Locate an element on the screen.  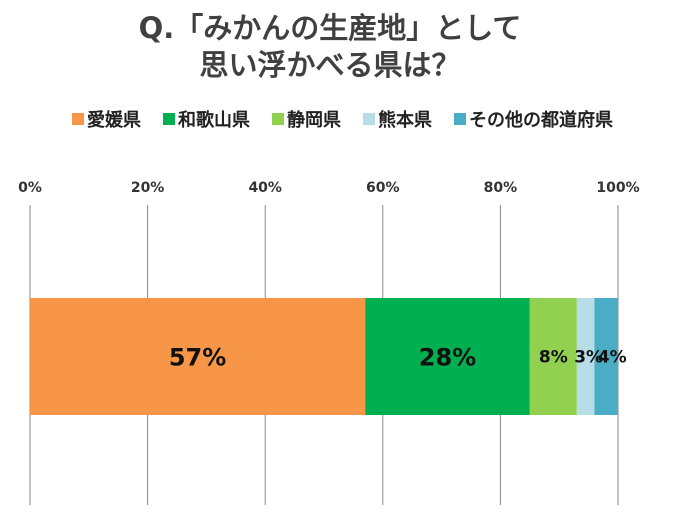
legend-item: 愛媛県 is located at coordinates (106, 119).